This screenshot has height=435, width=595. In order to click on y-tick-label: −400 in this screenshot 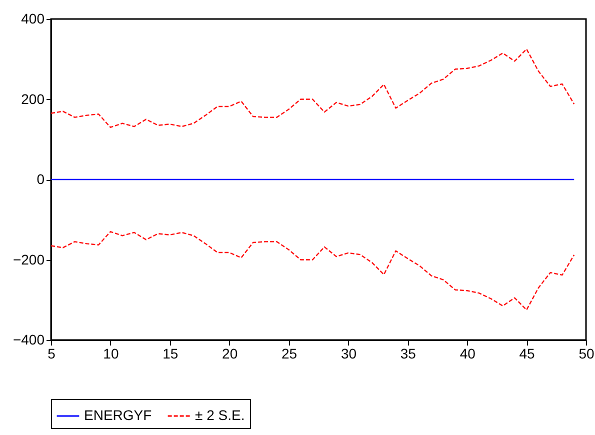, I will do `click(28, 340)`.